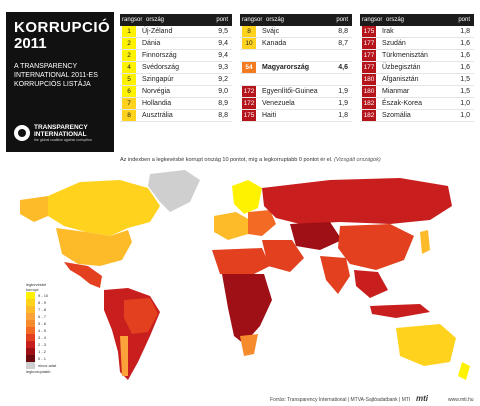 This screenshot has width=480, height=406. I want to click on table-row: 172 Venezuela 1,9, so click(296, 104).